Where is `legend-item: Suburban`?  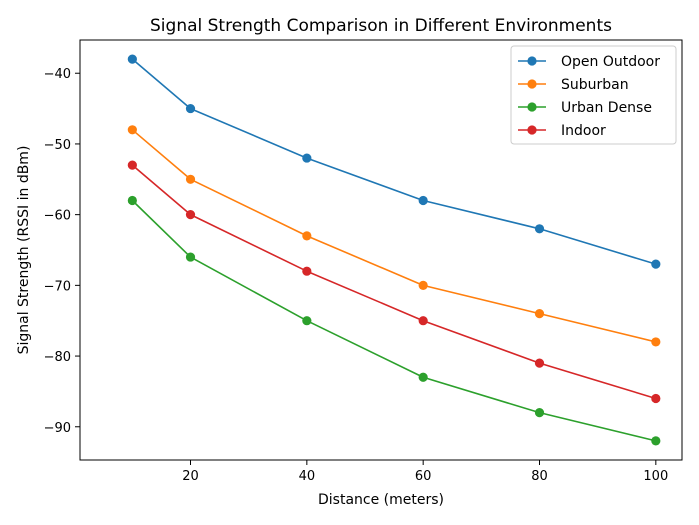 legend-item: Suburban is located at coordinates (573, 85).